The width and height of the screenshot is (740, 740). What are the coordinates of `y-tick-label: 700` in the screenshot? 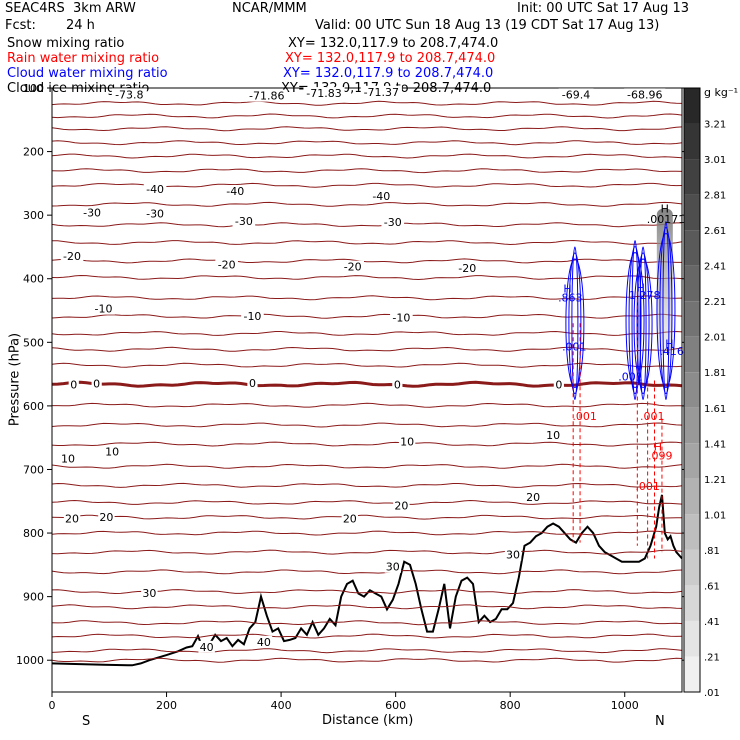 It's located at (33, 469).